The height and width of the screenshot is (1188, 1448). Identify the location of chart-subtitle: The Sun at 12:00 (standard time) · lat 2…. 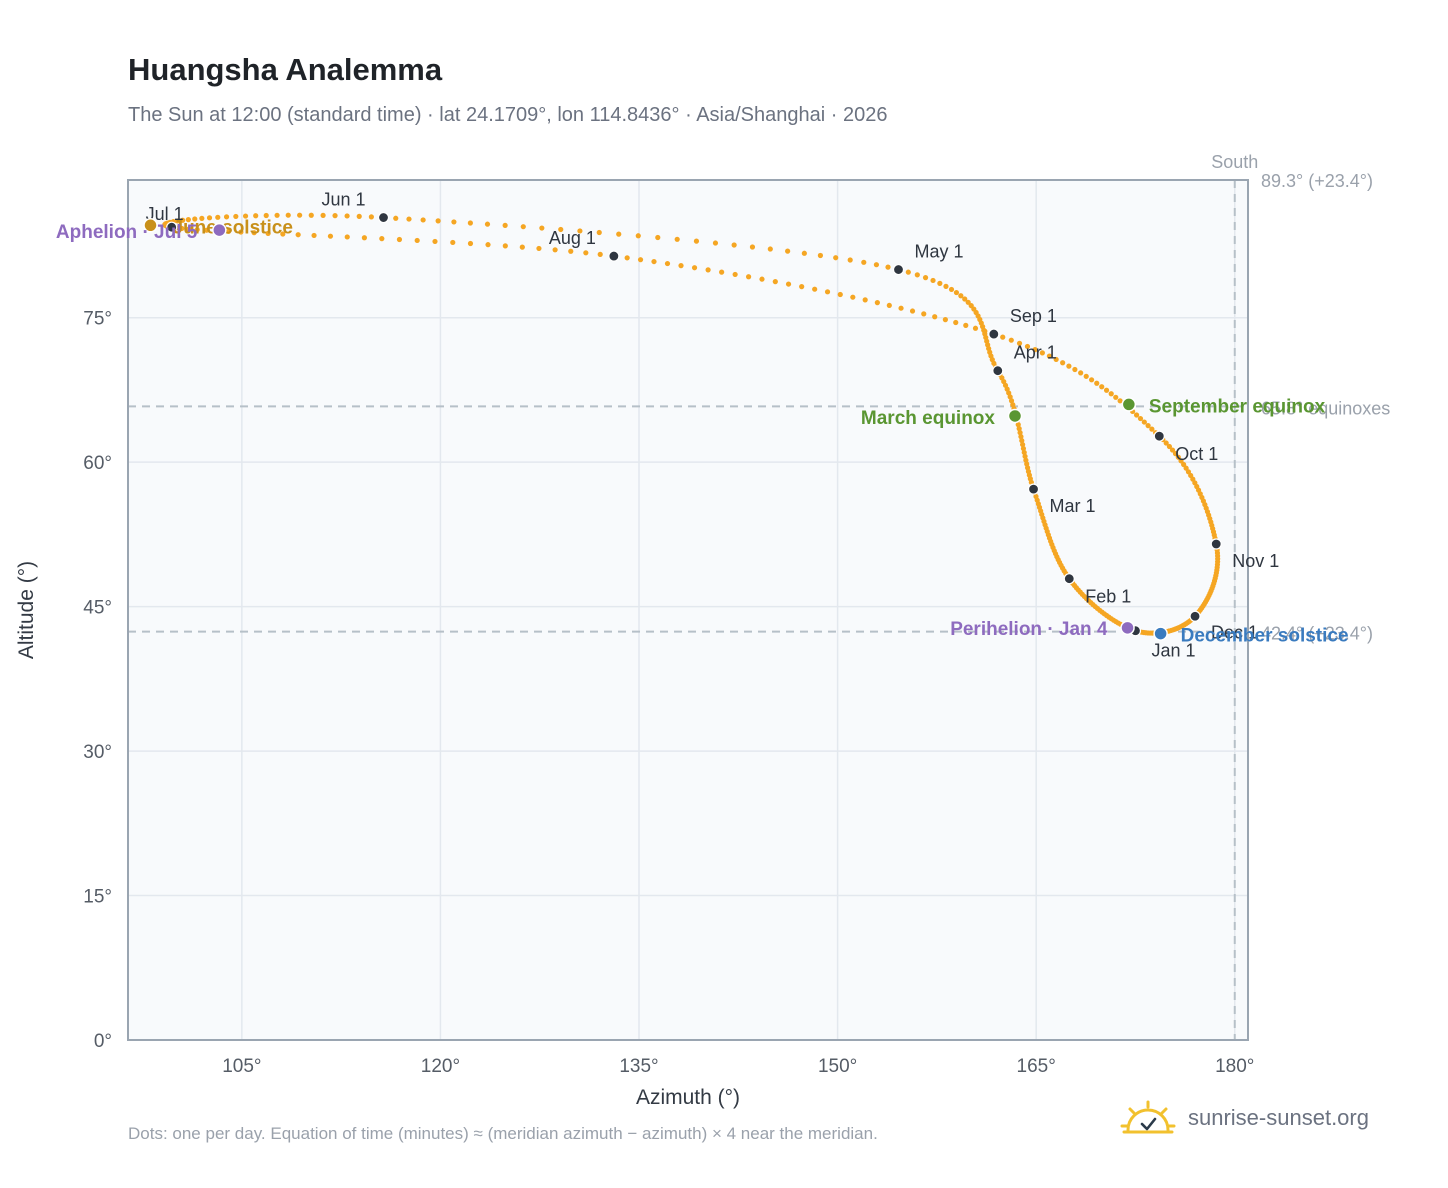
(508, 115).